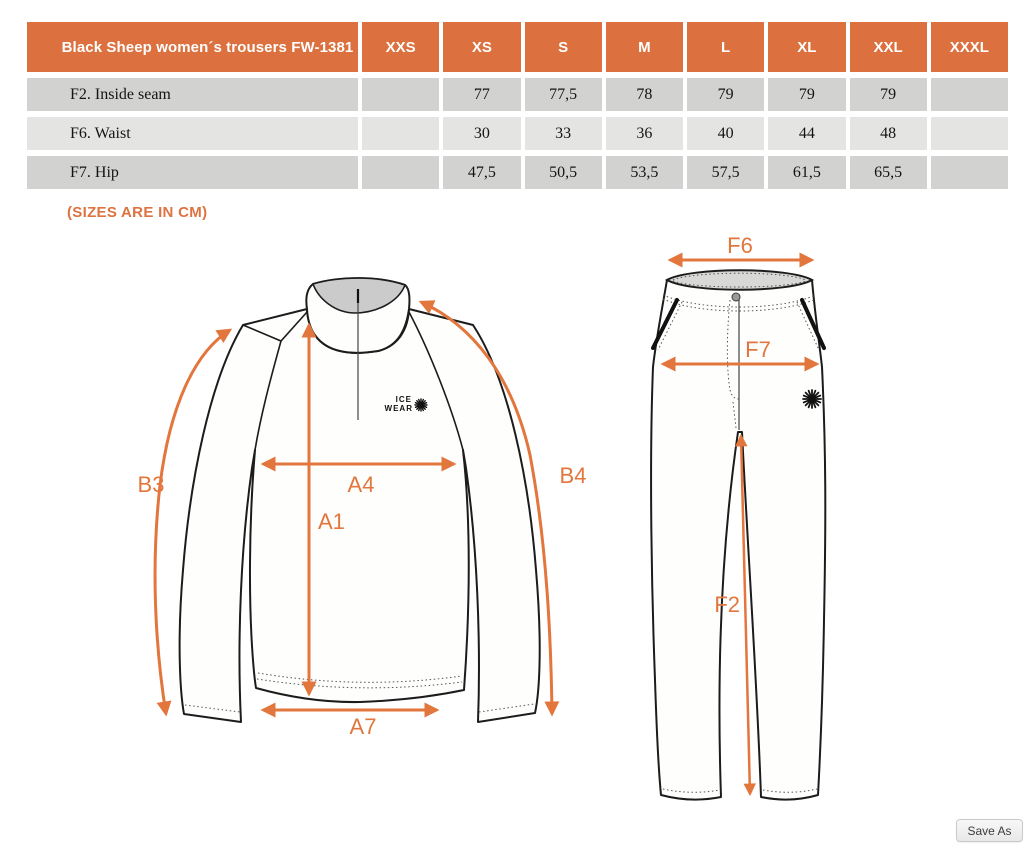 Image resolution: width=1034 pixels, height=848 pixels. What do you see at coordinates (644, 133) in the screenshot?
I see `table-value-cell: 36` at bounding box center [644, 133].